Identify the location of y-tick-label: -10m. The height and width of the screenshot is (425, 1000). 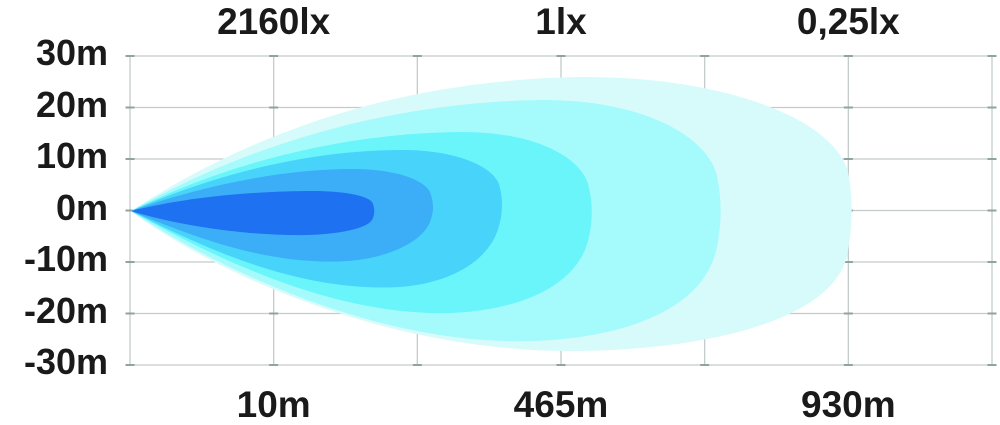
(65, 258).